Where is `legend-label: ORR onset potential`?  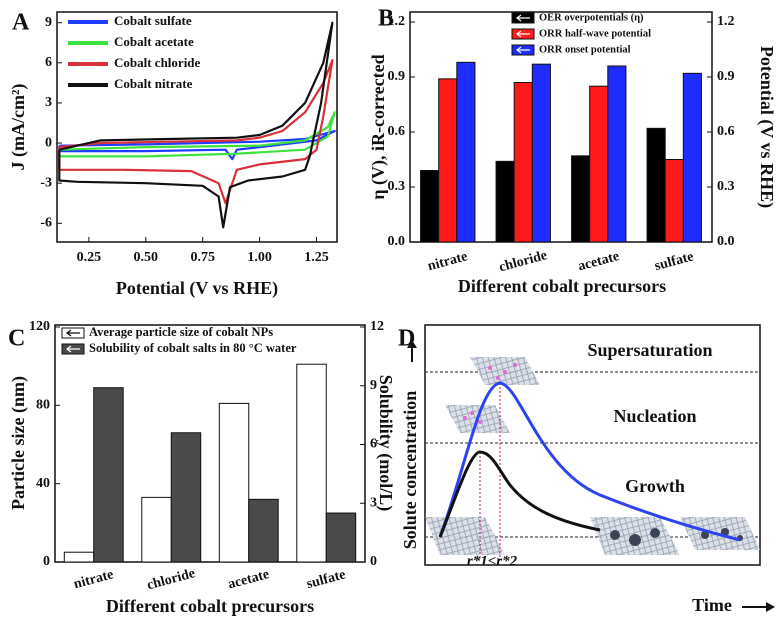
legend-label: ORR onset potential is located at coordinates (585, 49).